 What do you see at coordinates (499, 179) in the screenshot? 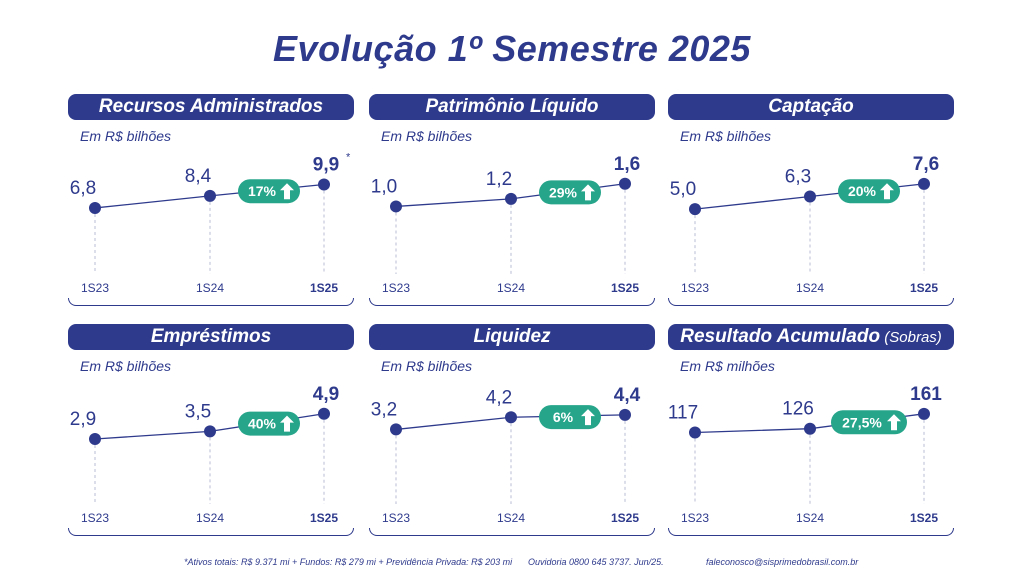
I see `data-label: 1,2` at bounding box center [499, 179].